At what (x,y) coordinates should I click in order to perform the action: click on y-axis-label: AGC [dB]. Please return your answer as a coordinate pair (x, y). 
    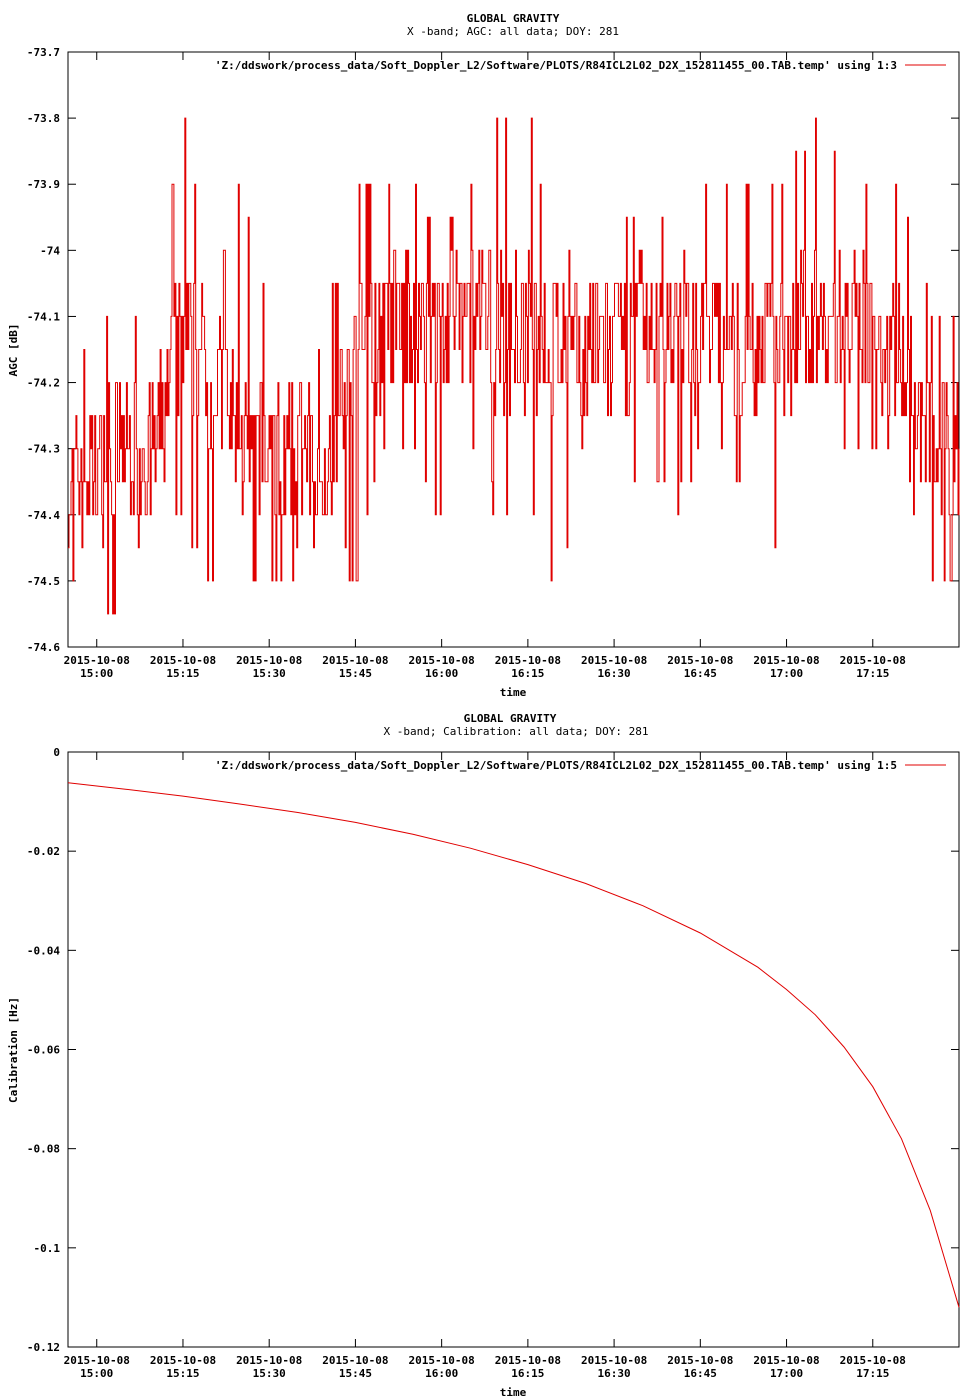
    Looking at the image, I should click on (13, 350).